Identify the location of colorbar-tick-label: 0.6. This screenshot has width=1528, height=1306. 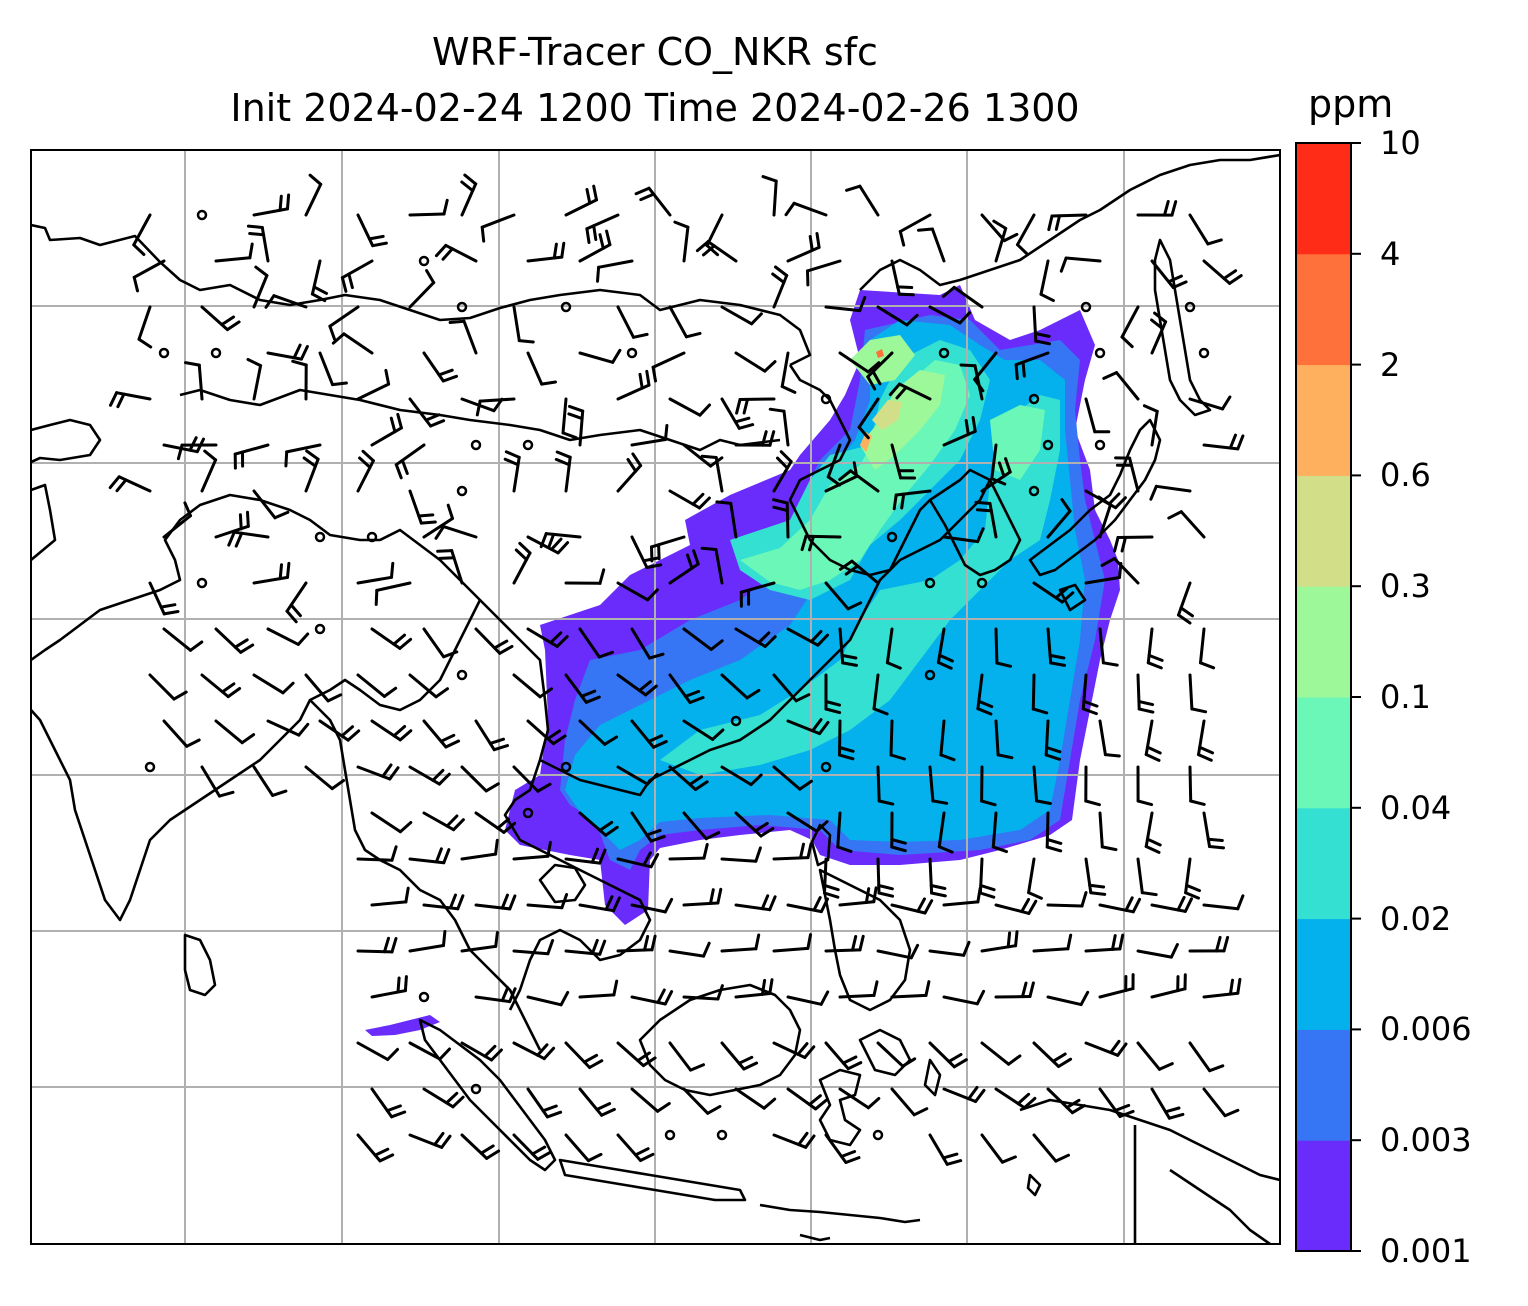
(1405, 475).